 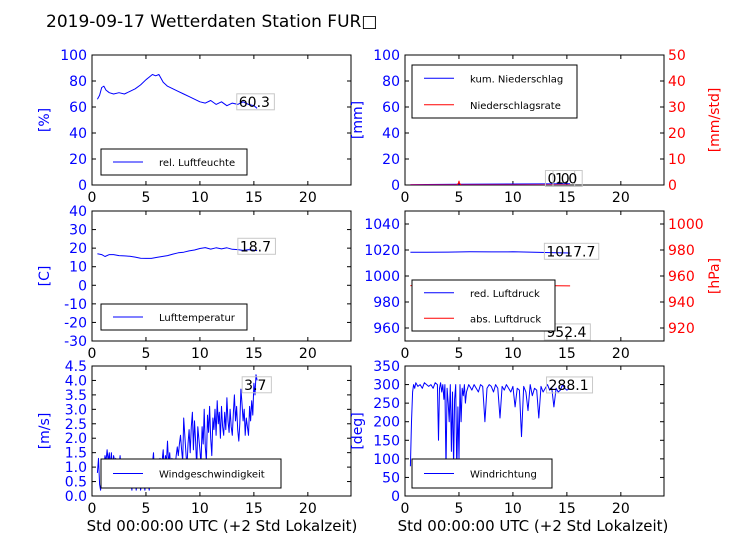 What do you see at coordinates (78, 268) in the screenshot?
I see `y-tick-label: 10` at bounding box center [78, 268].